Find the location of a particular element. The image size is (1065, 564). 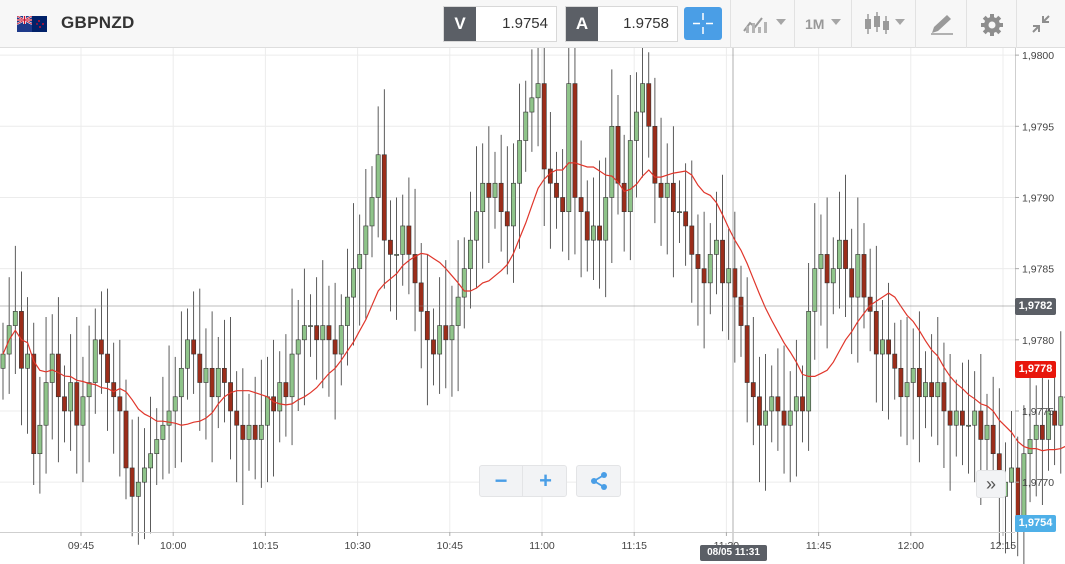

buy-price-button: A 1.9758 is located at coordinates (621, 24).